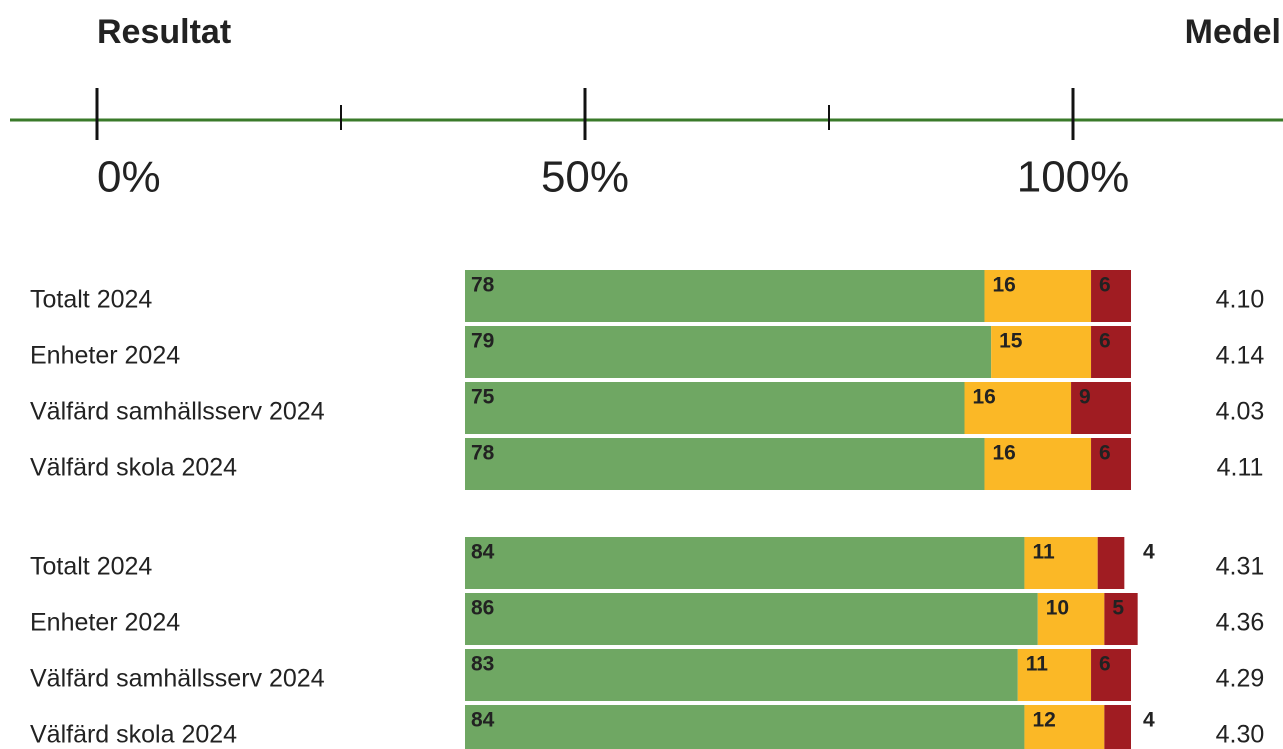  I want to click on x-tick-label: 50%, so click(585, 177).